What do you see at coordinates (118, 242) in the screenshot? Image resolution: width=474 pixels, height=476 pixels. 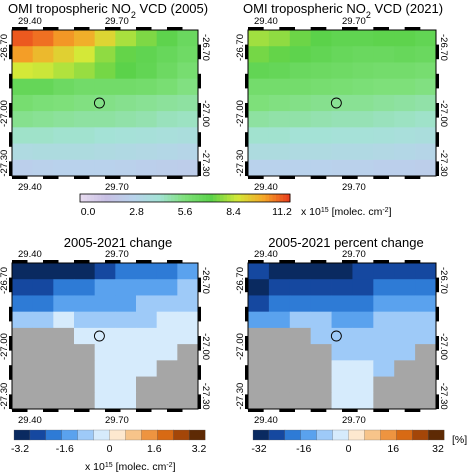 I see `panel-title-change: 2005-2021 change` at bounding box center [118, 242].